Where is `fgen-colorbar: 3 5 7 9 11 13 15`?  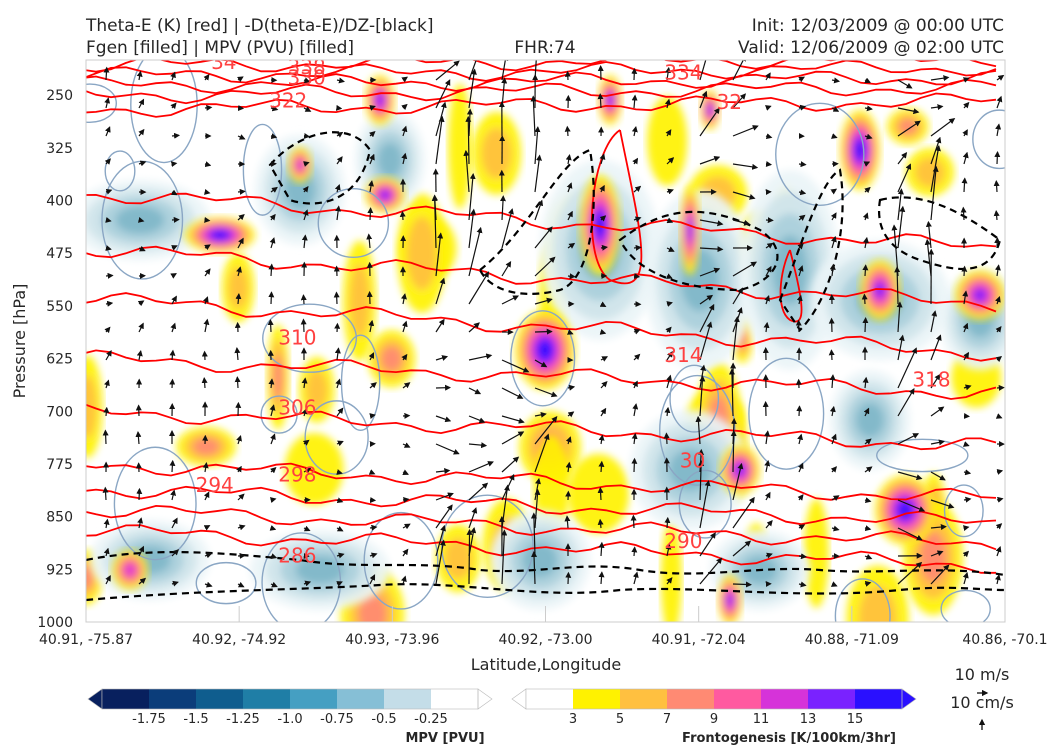
fgen-colorbar: 3 5 7 9 11 13 15 is located at coordinates (714, 707).